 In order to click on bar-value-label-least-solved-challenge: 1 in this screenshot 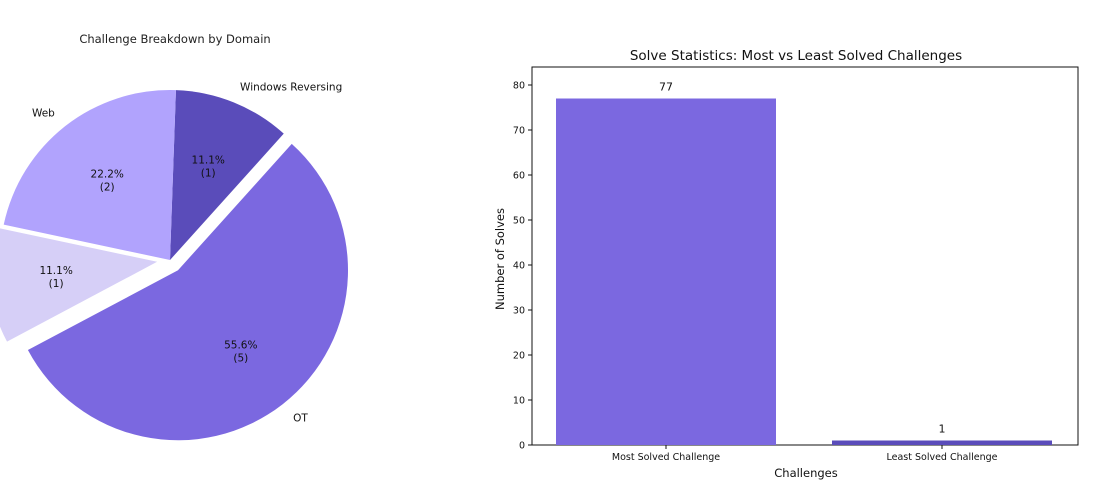, I will do `click(942, 429)`.